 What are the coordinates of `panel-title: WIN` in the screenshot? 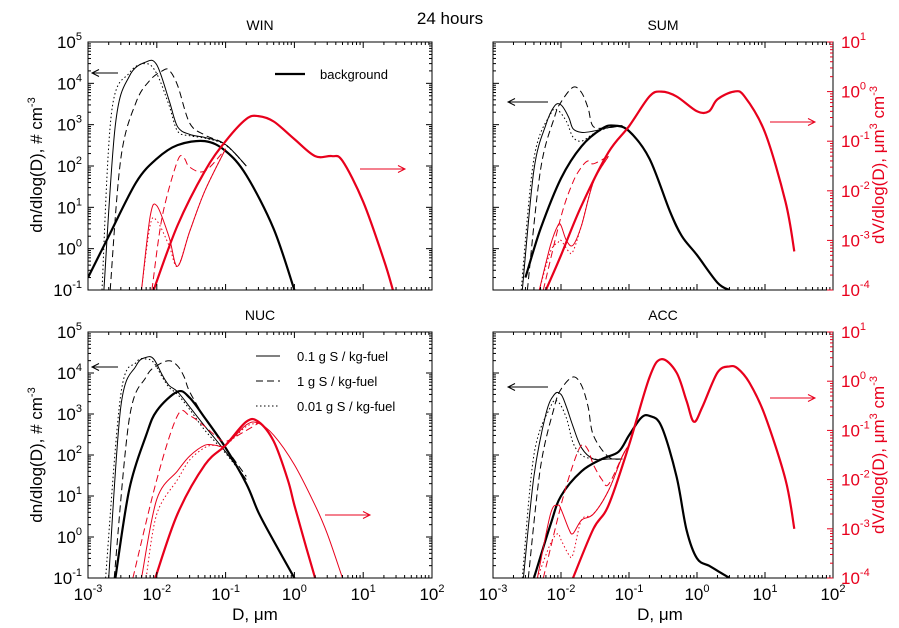 It's located at (259, 25).